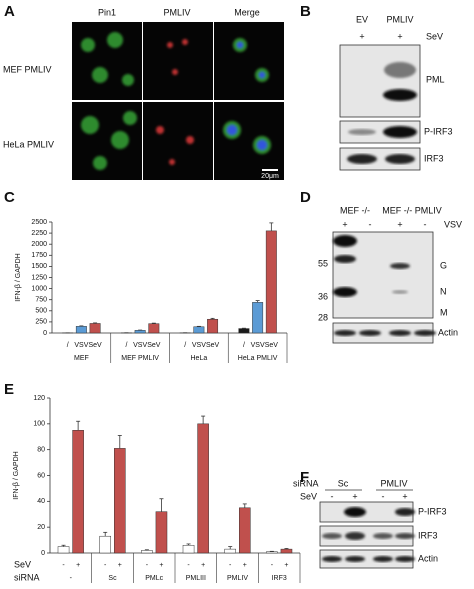 The image size is (474, 589). What do you see at coordinates (178, 101) in the screenshot?
I see `micrographs` at bounding box center [178, 101].